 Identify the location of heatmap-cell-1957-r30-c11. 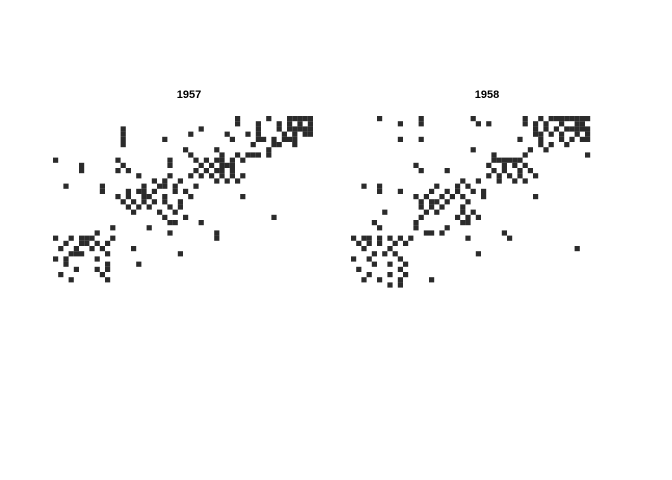
(108, 269).